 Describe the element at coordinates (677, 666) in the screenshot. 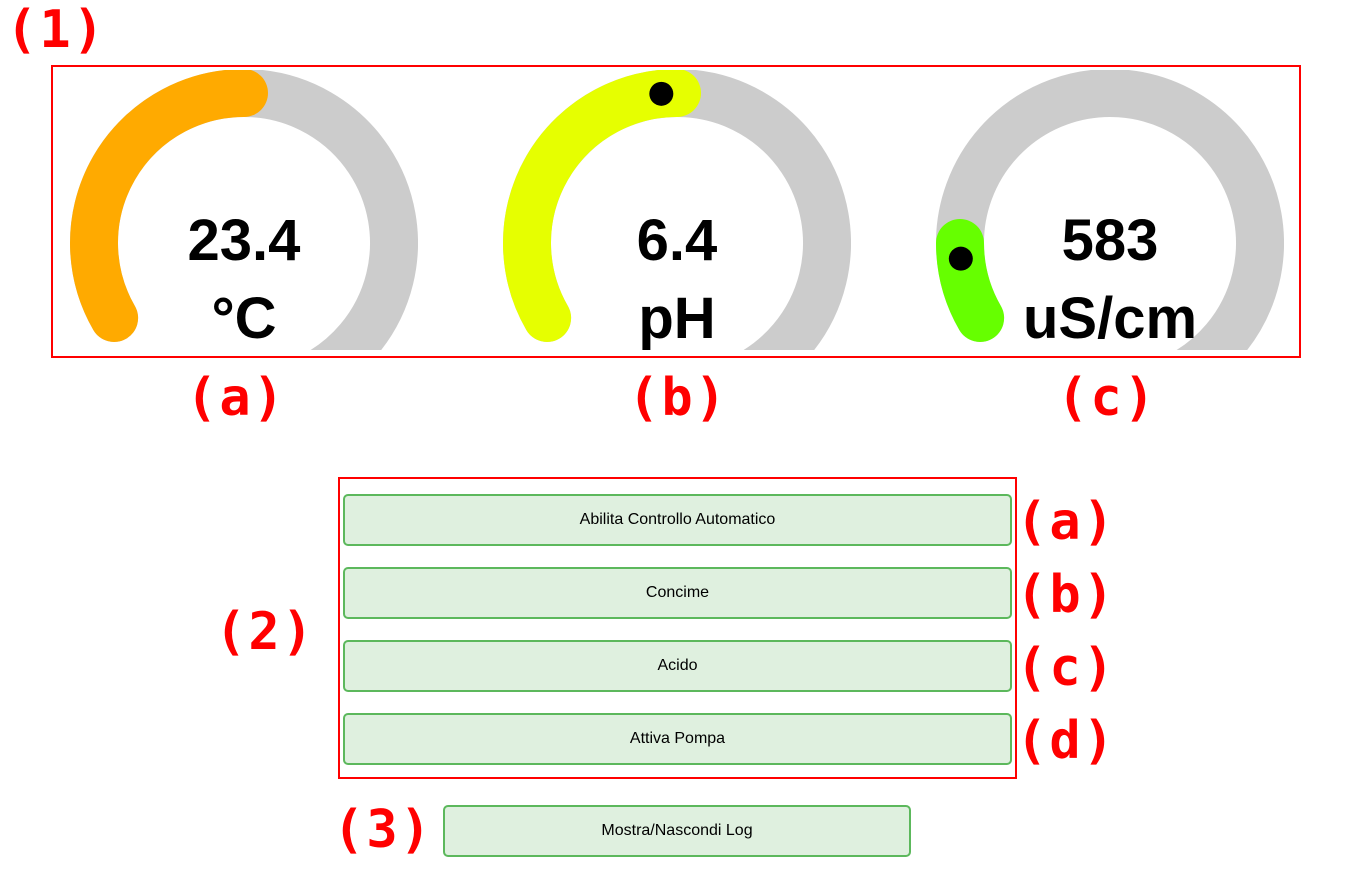

I see `acid-button: Acido` at that location.